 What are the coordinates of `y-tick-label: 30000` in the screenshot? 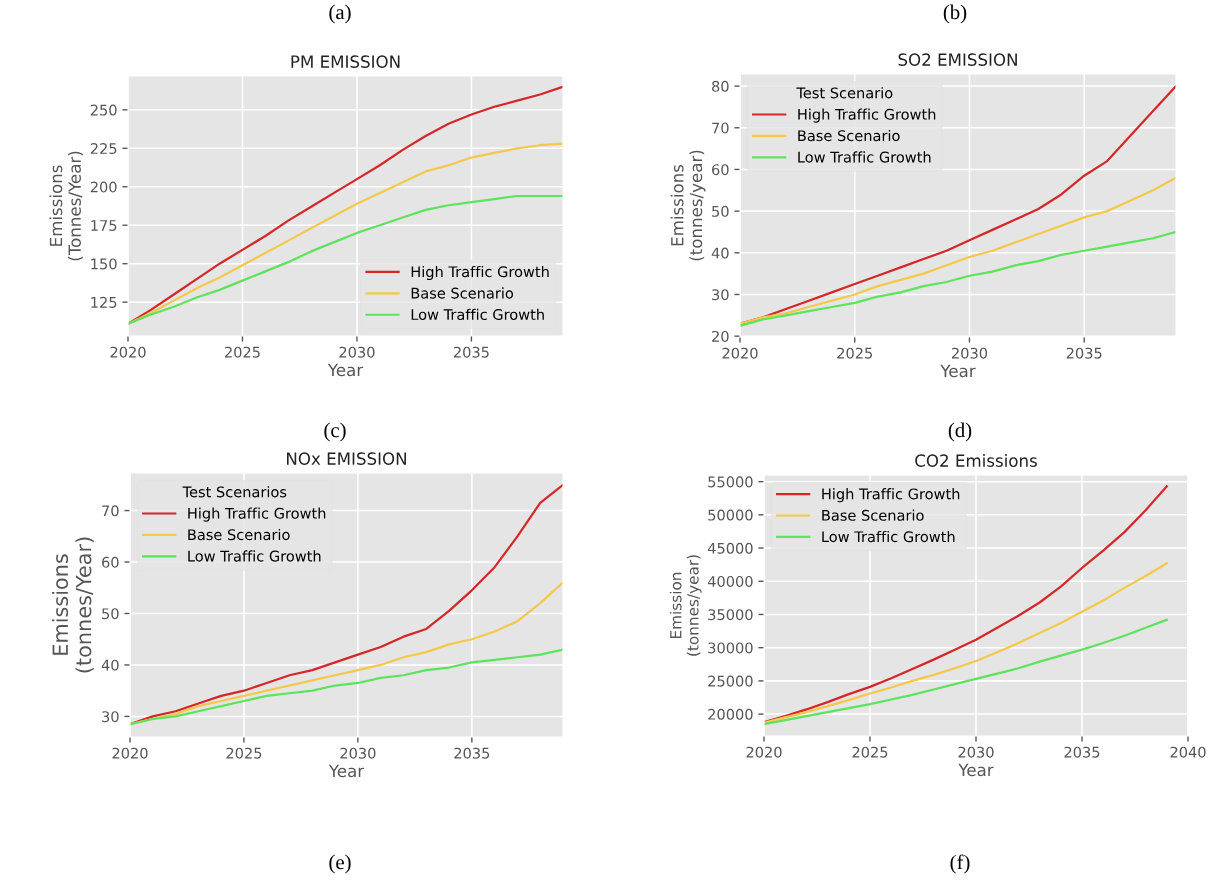 It's located at (730, 648).